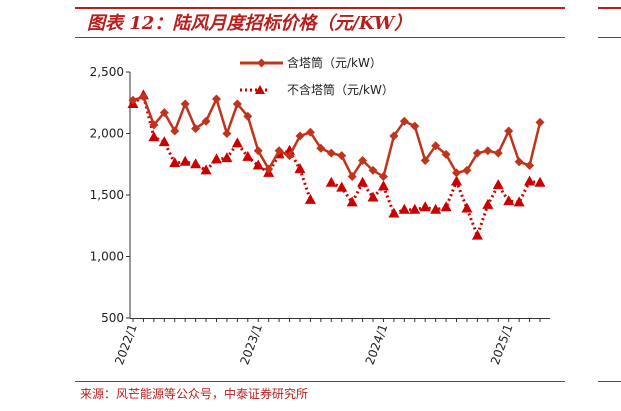  I want to click on legend-label-without-tower: 不含塔筒（元/kW）, so click(340, 89).